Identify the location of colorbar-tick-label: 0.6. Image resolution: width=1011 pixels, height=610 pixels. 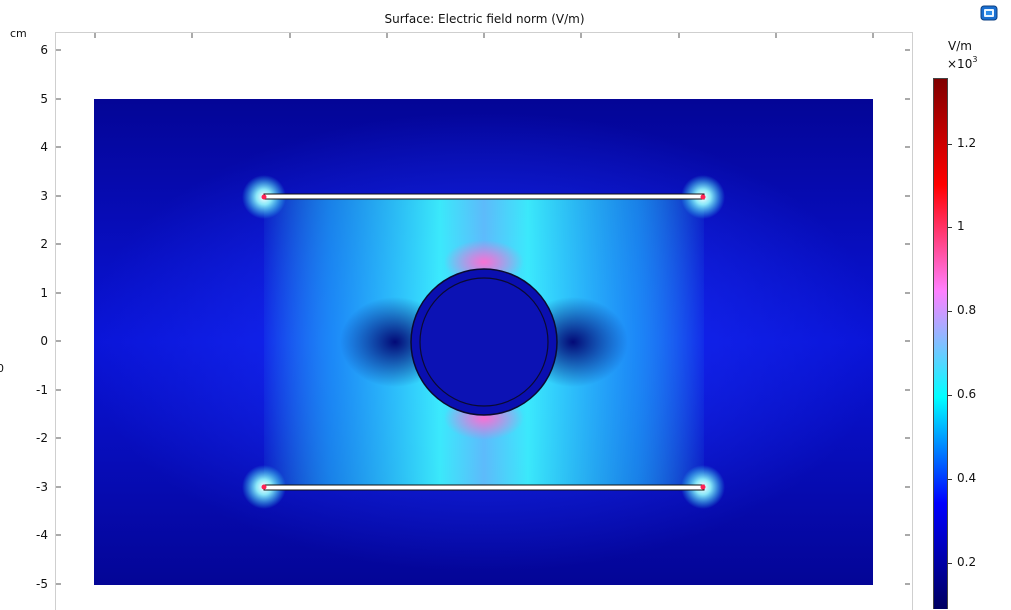
(967, 394).